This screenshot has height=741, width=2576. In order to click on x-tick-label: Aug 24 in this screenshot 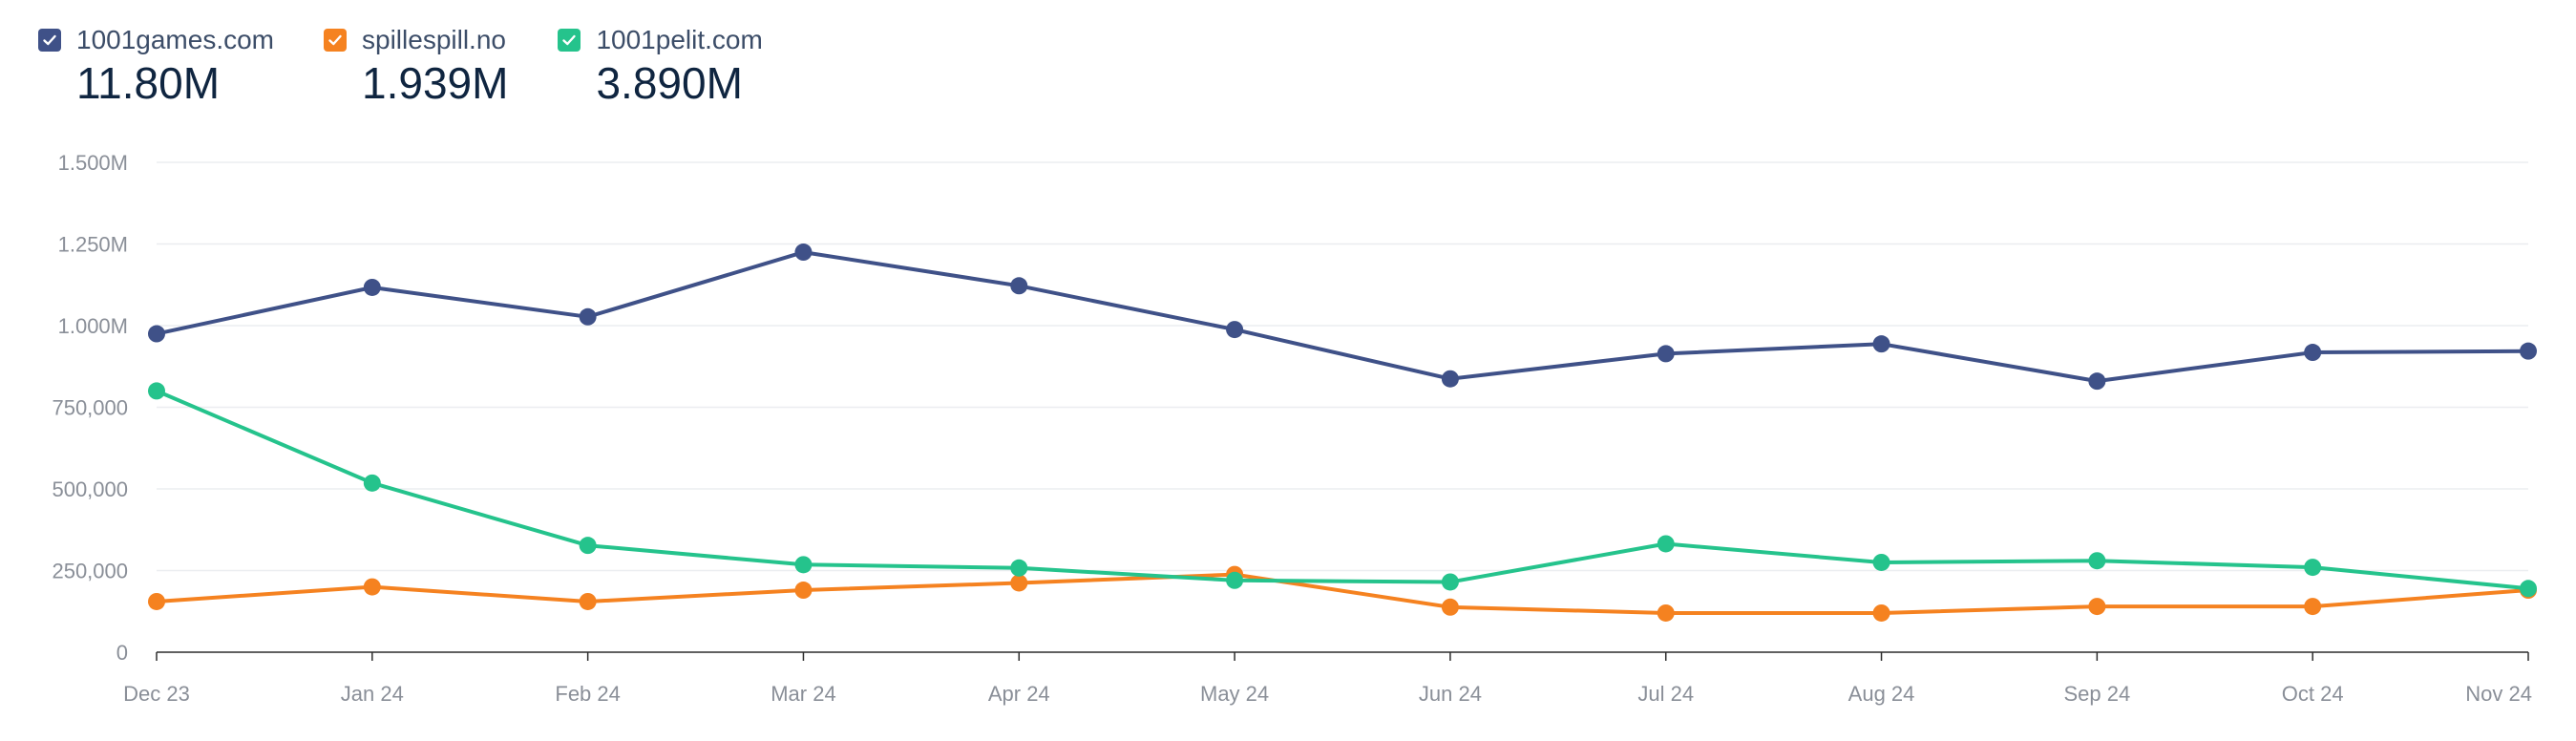, I will do `click(1881, 694)`.